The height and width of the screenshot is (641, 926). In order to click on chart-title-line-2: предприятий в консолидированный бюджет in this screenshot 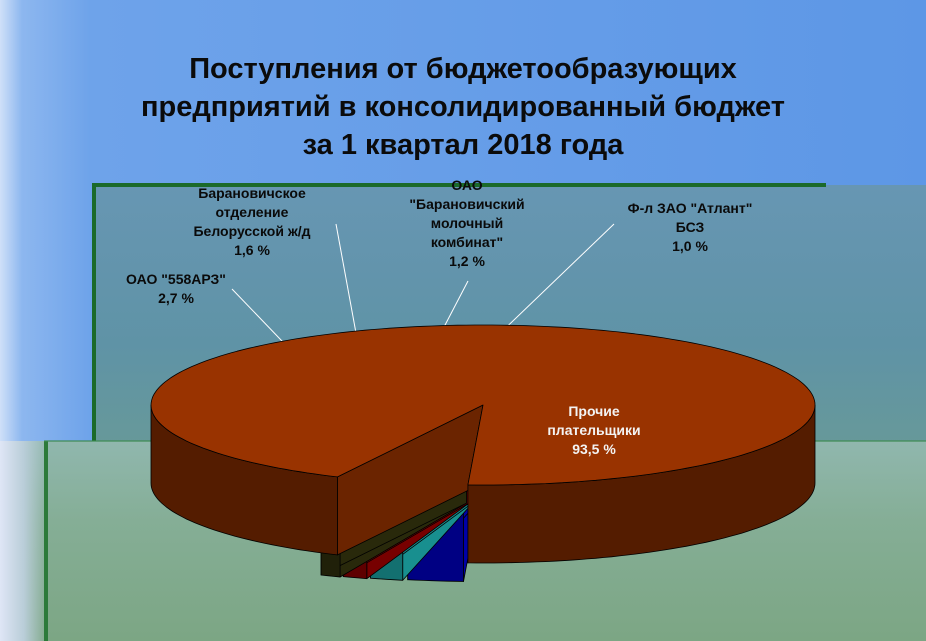, I will do `click(463, 107)`.